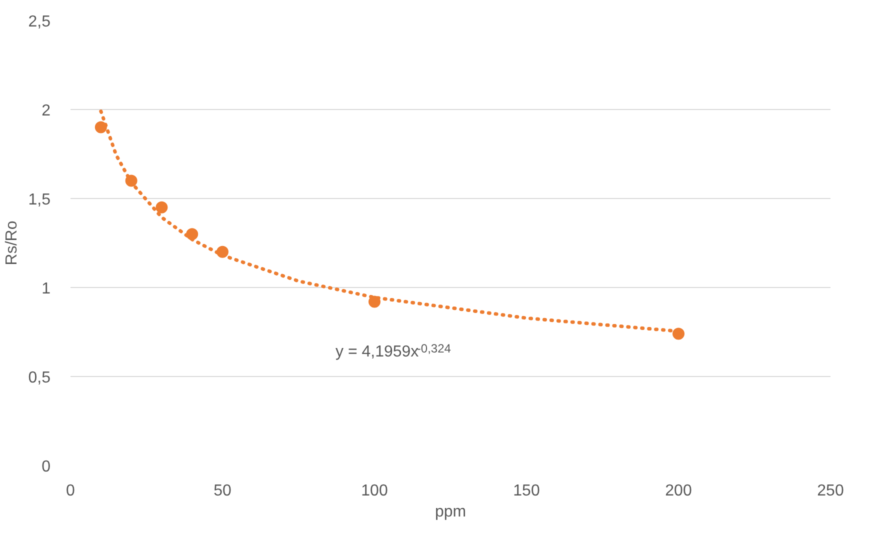 The width and height of the screenshot is (882, 534). Describe the element at coordinates (46, 289) in the screenshot. I see `y-tick-label: 1` at that location.